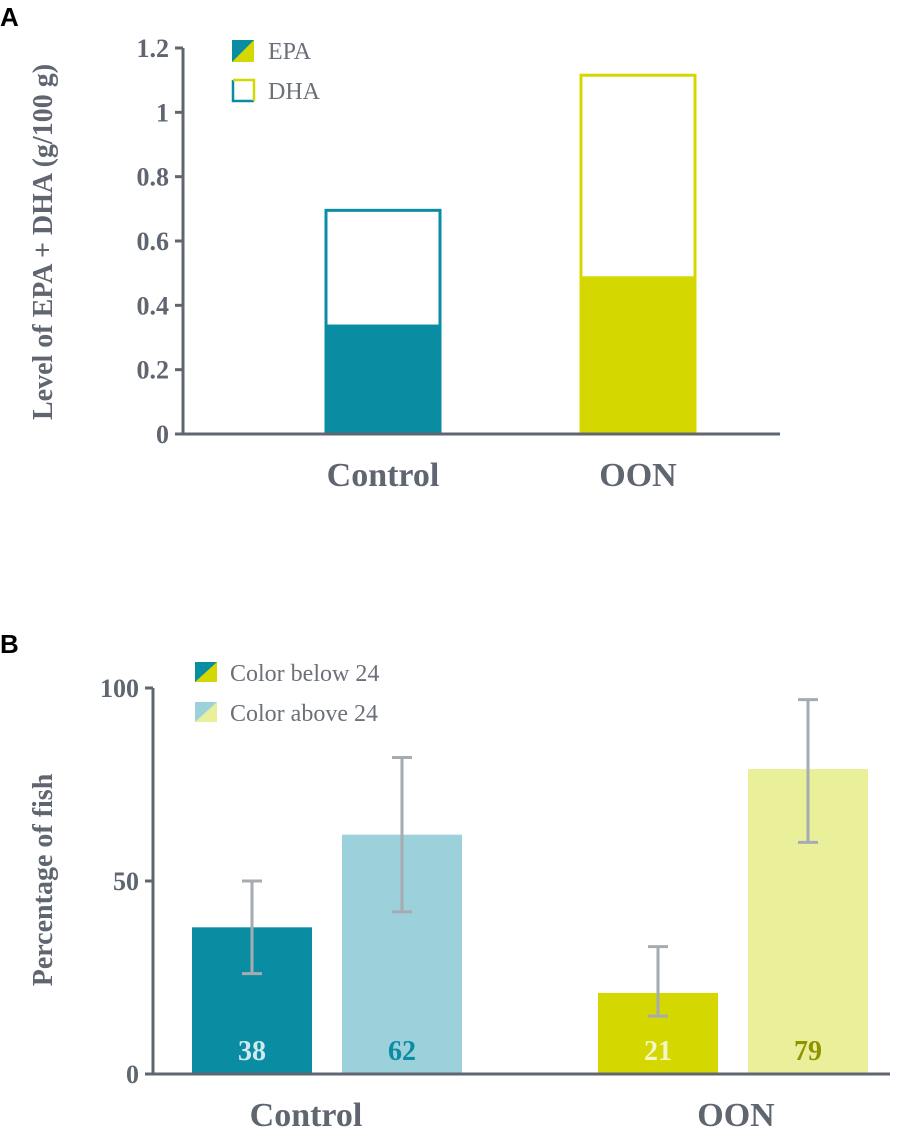  Describe the element at coordinates (808, 771) in the screenshot. I see `error-bar-color-above-24-oon` at that location.